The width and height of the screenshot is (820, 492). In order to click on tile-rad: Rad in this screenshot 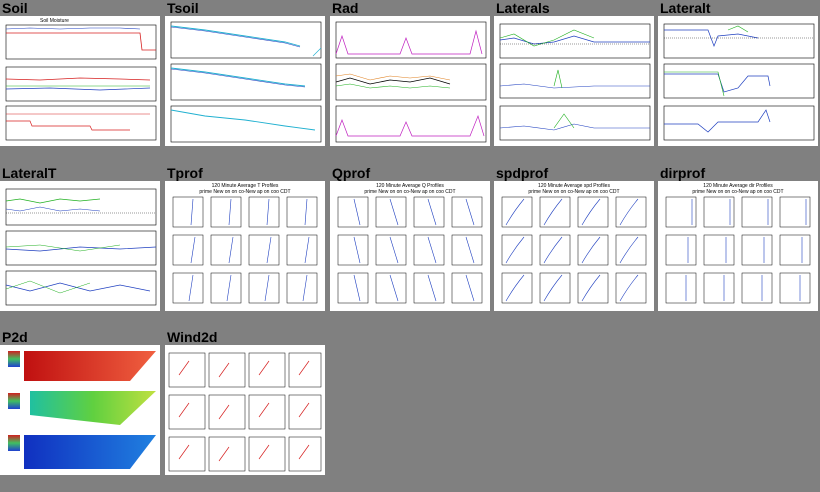, I will do `click(410, 73)`.